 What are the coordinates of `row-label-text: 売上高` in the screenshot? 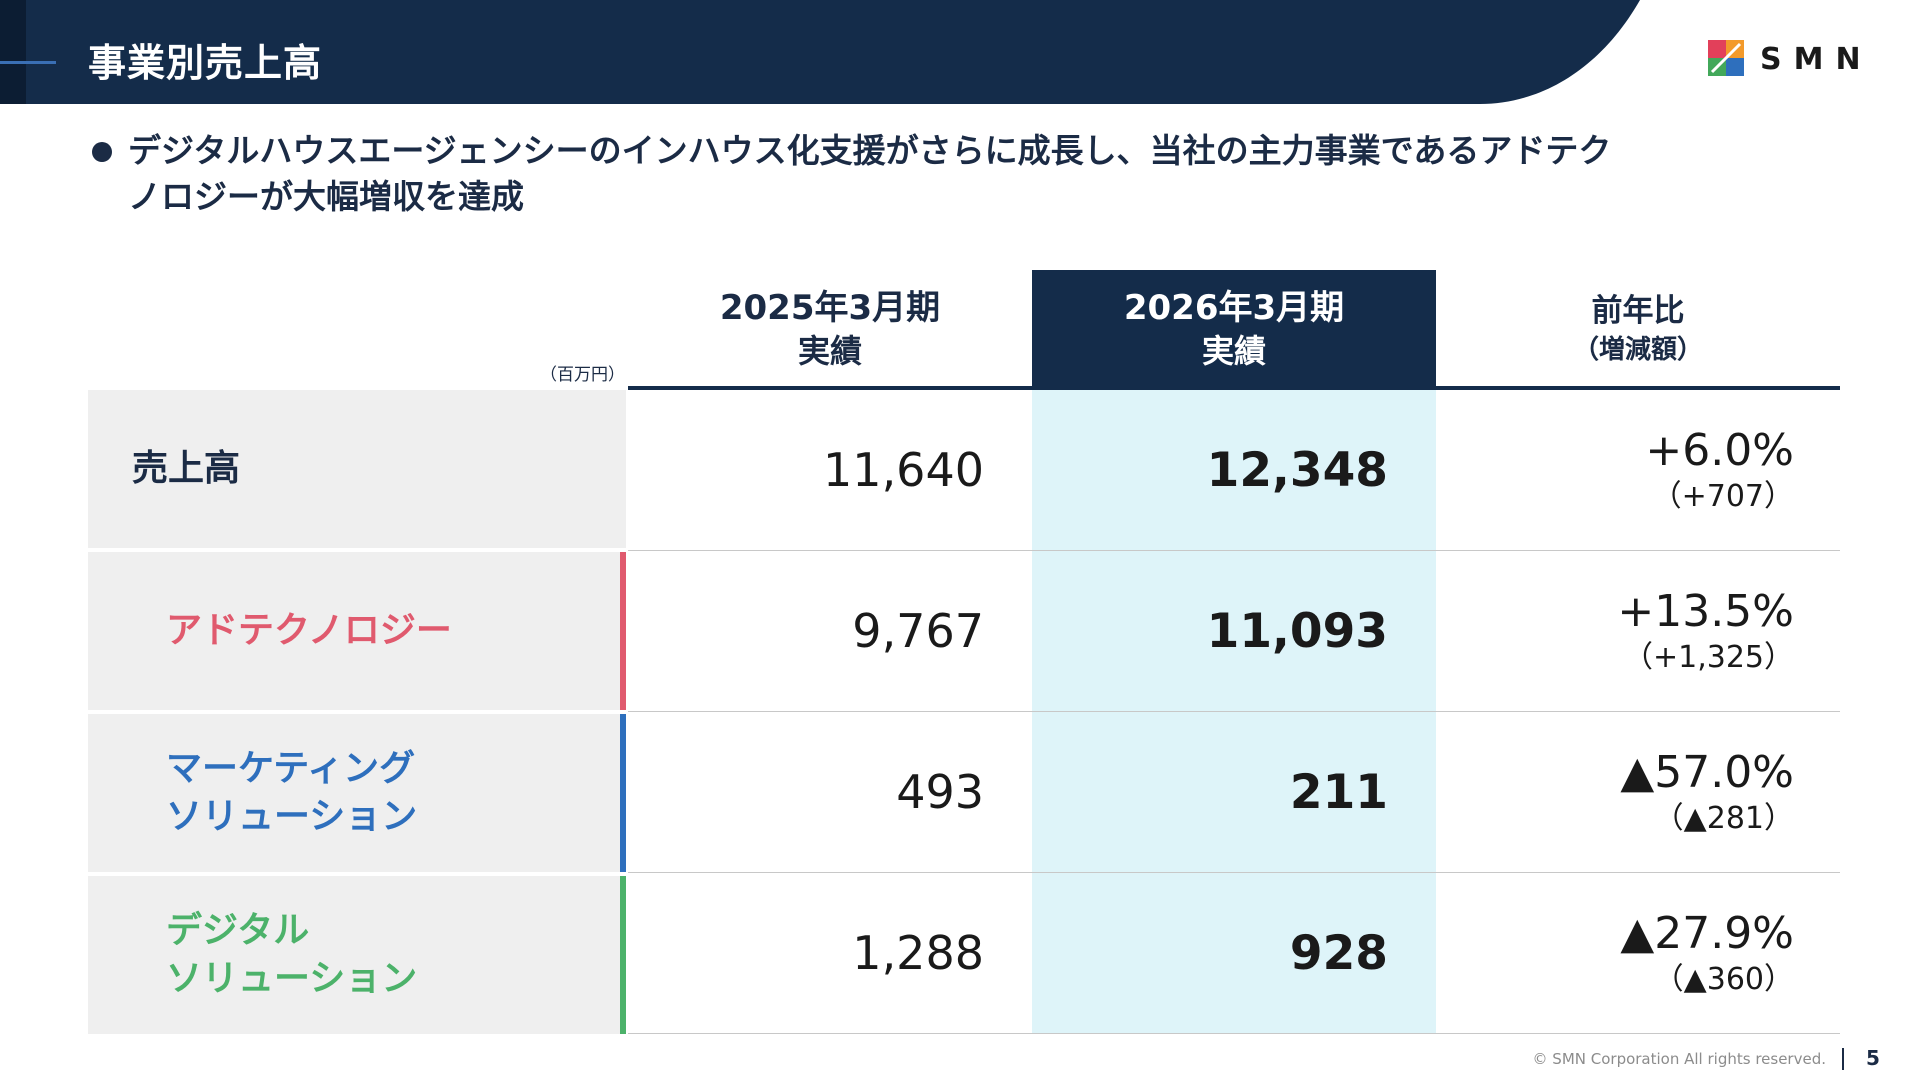 It's located at (186, 468).